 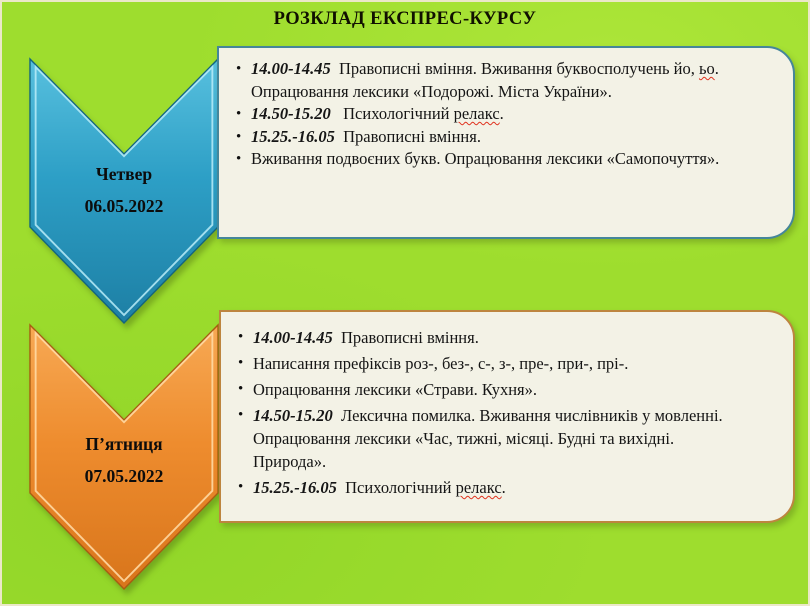 I want to click on friday-arrow-icon, so click(x=124, y=457).